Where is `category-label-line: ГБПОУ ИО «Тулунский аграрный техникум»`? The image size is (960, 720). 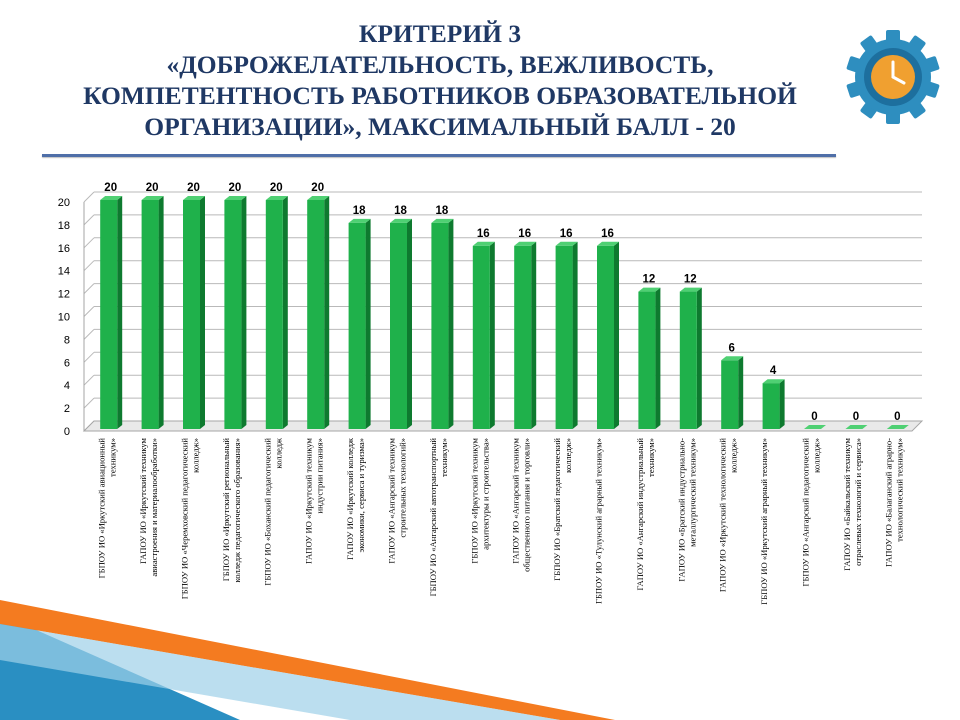
category-label-line: ГБПОУ ИО «Тулунский аграрный техникум» is located at coordinates (599, 521).